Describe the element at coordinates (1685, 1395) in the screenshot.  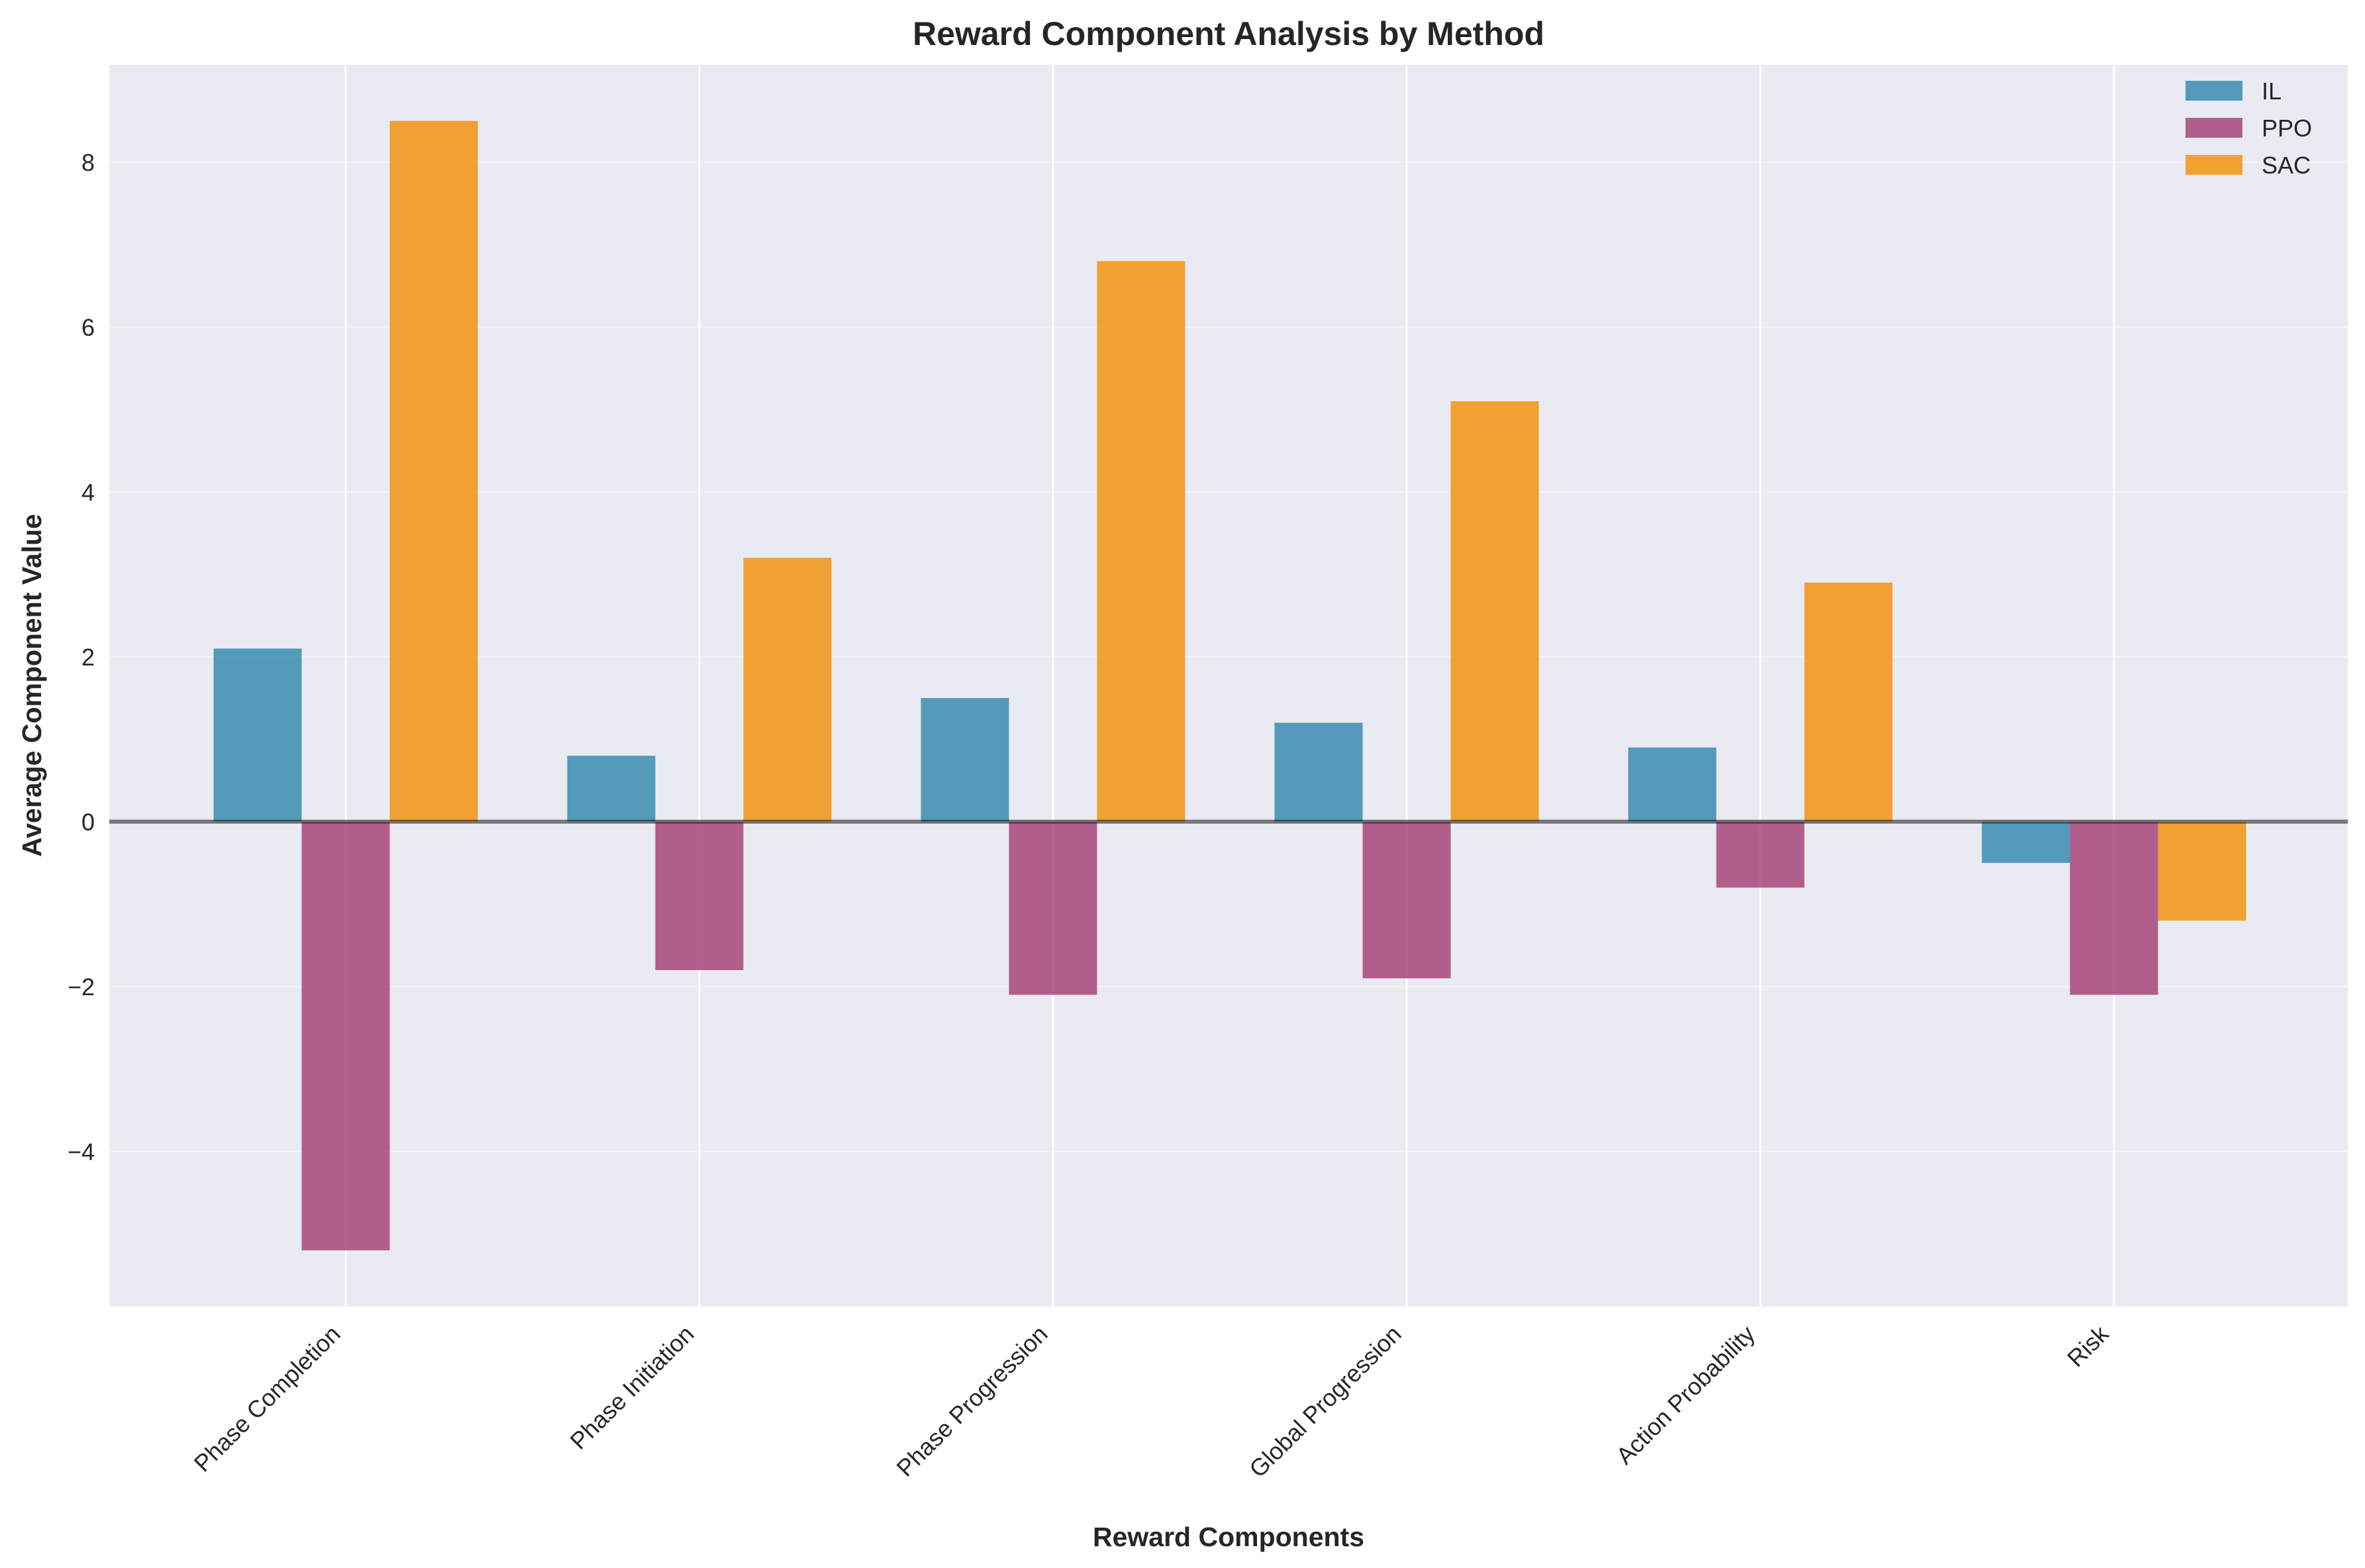
I see `x-tick-label: Action Probability` at that location.